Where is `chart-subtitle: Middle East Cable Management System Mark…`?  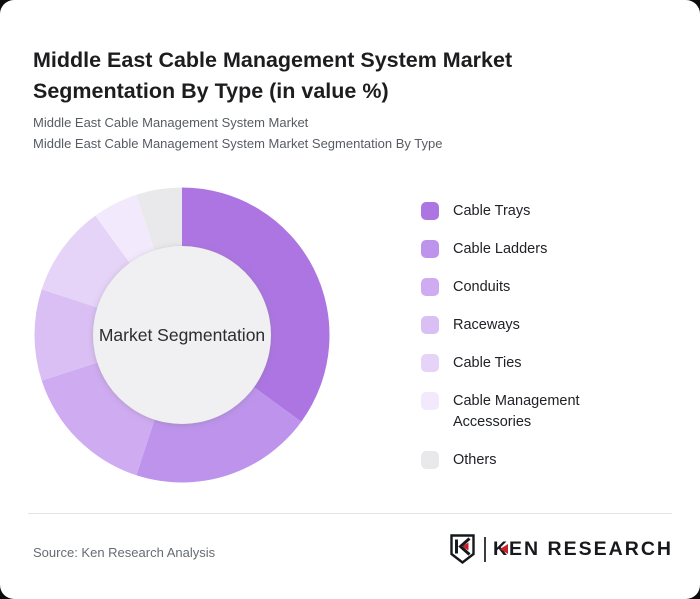
chart-subtitle: Middle East Cable Management System Mark… is located at coordinates (343, 133).